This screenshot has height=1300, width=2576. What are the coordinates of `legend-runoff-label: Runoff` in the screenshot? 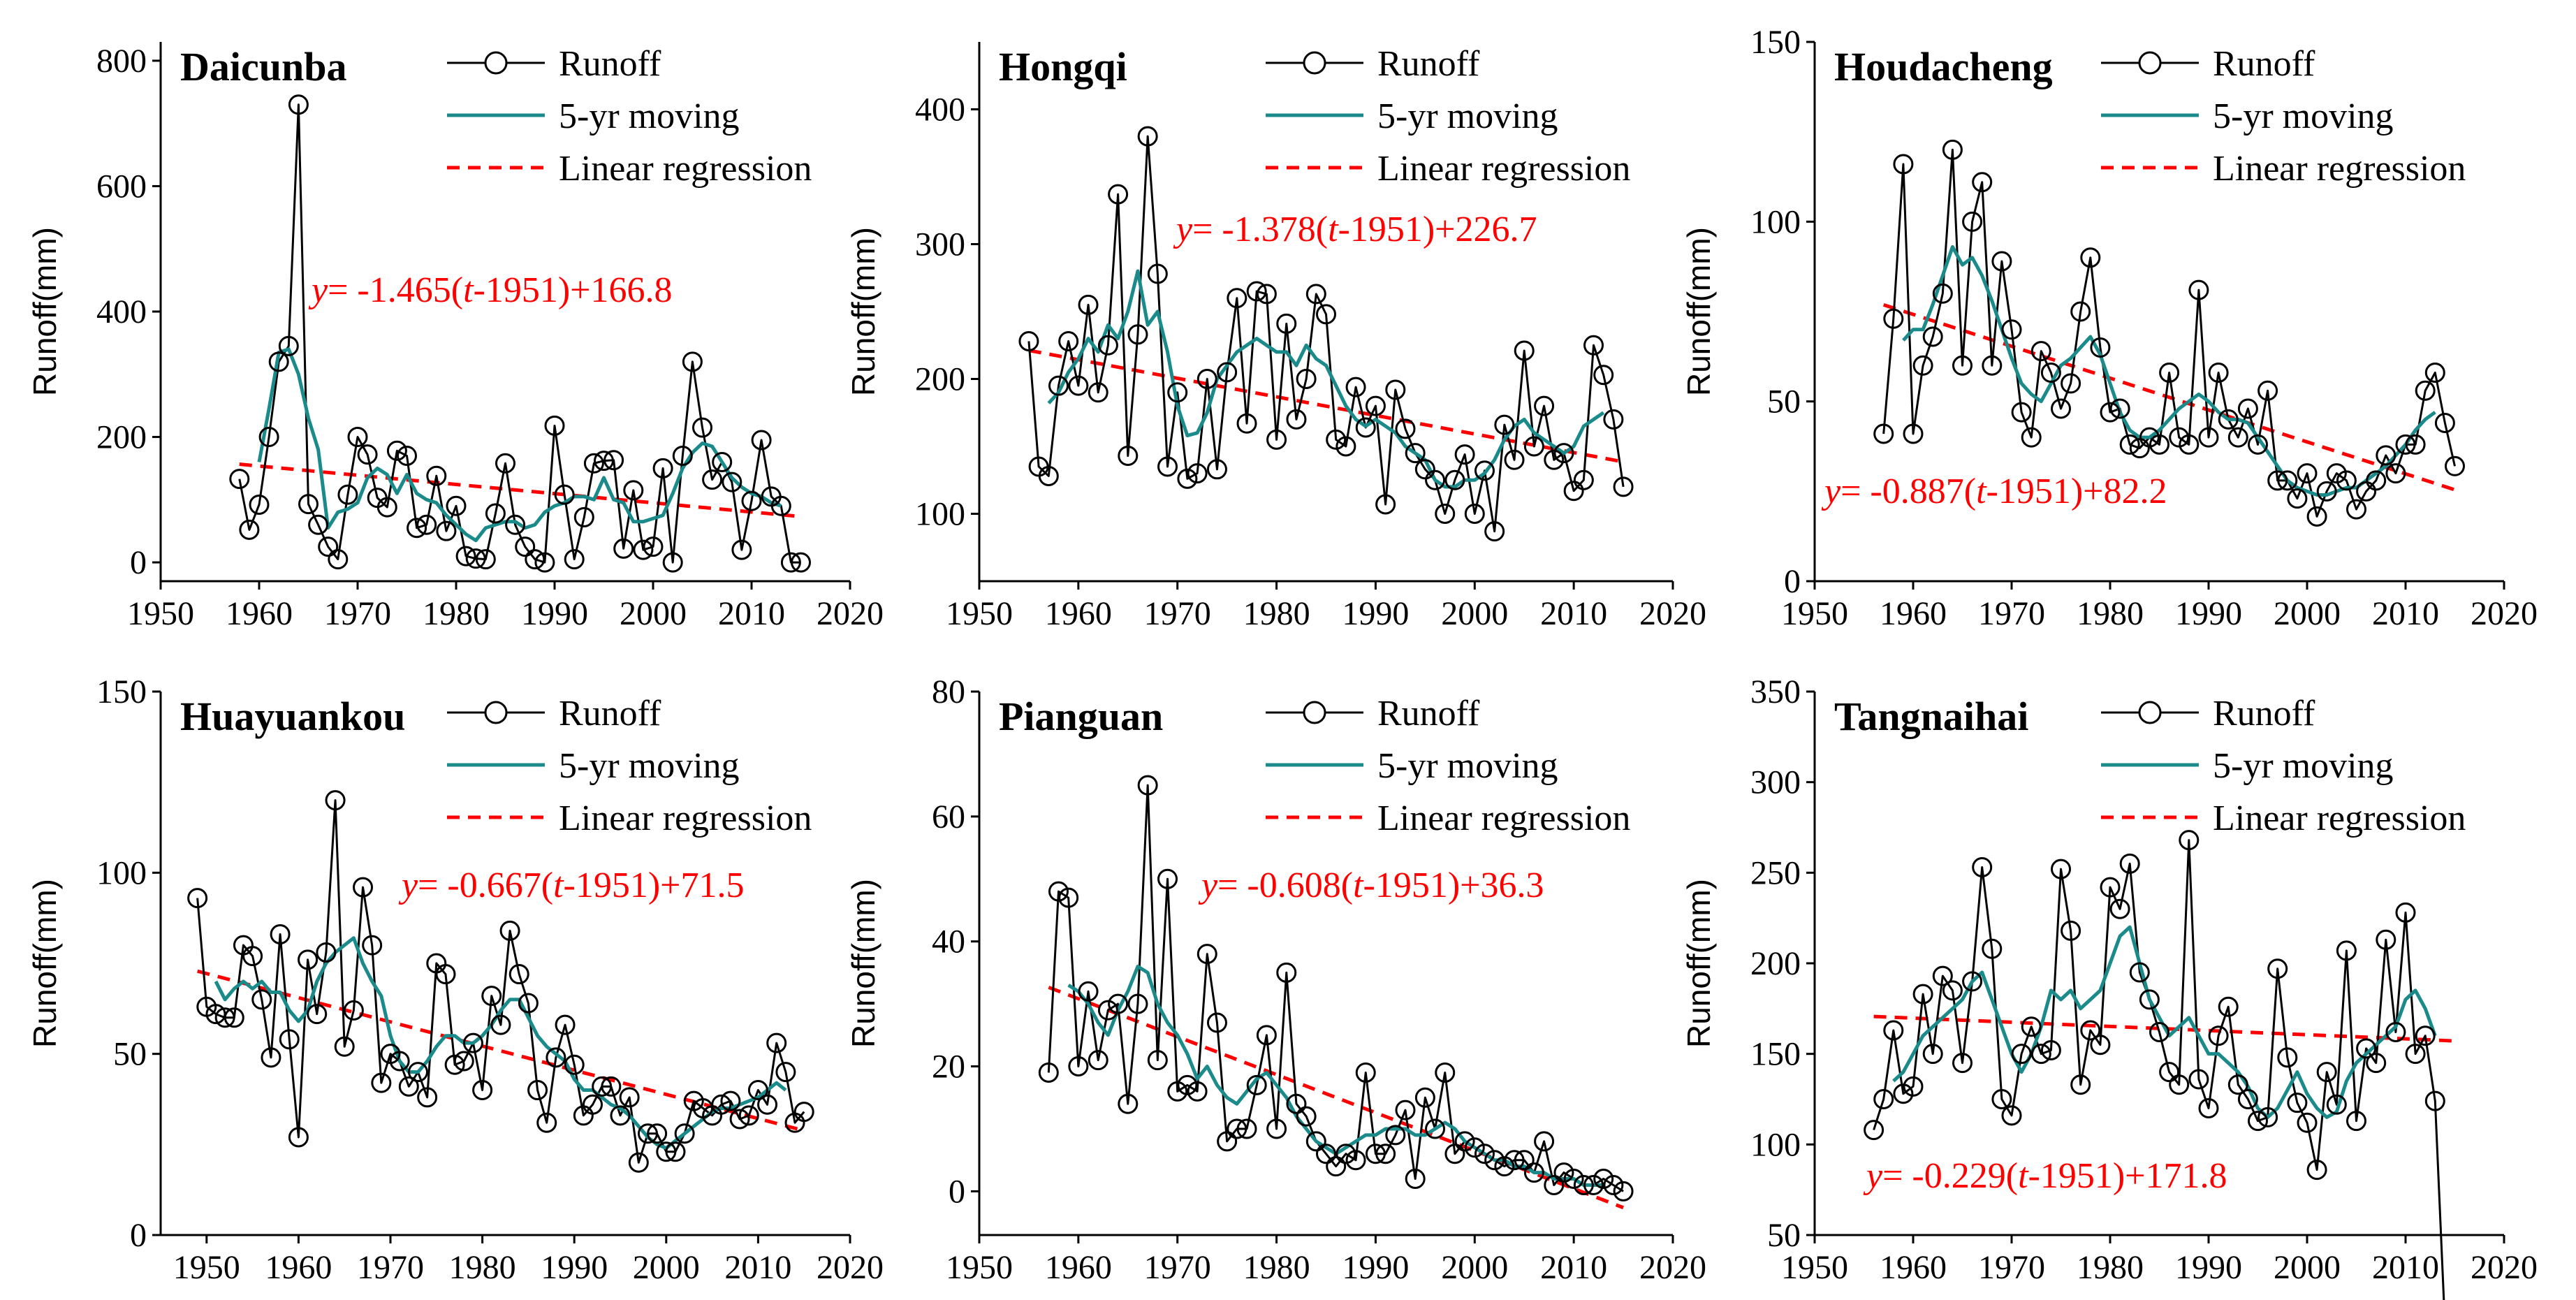 It's located at (1428, 64).